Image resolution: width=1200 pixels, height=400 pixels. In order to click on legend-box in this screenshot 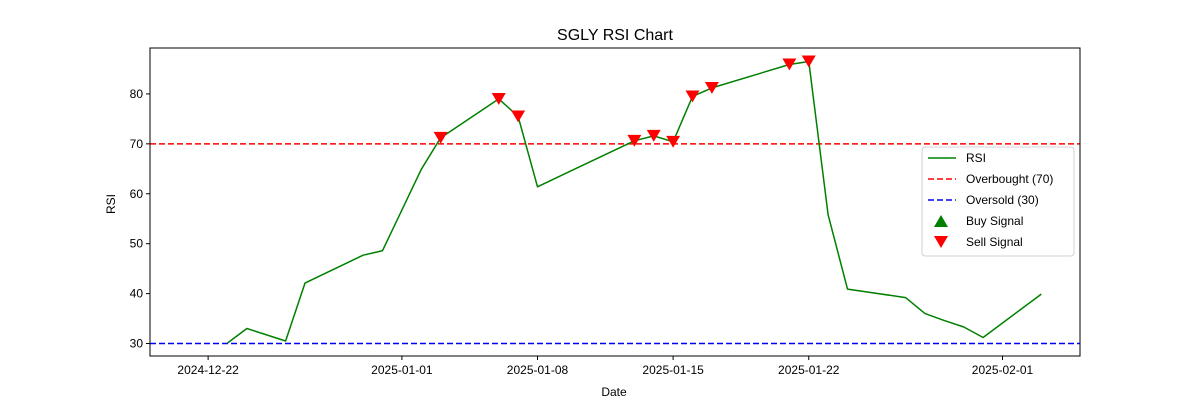, I will do `click(998, 201)`.